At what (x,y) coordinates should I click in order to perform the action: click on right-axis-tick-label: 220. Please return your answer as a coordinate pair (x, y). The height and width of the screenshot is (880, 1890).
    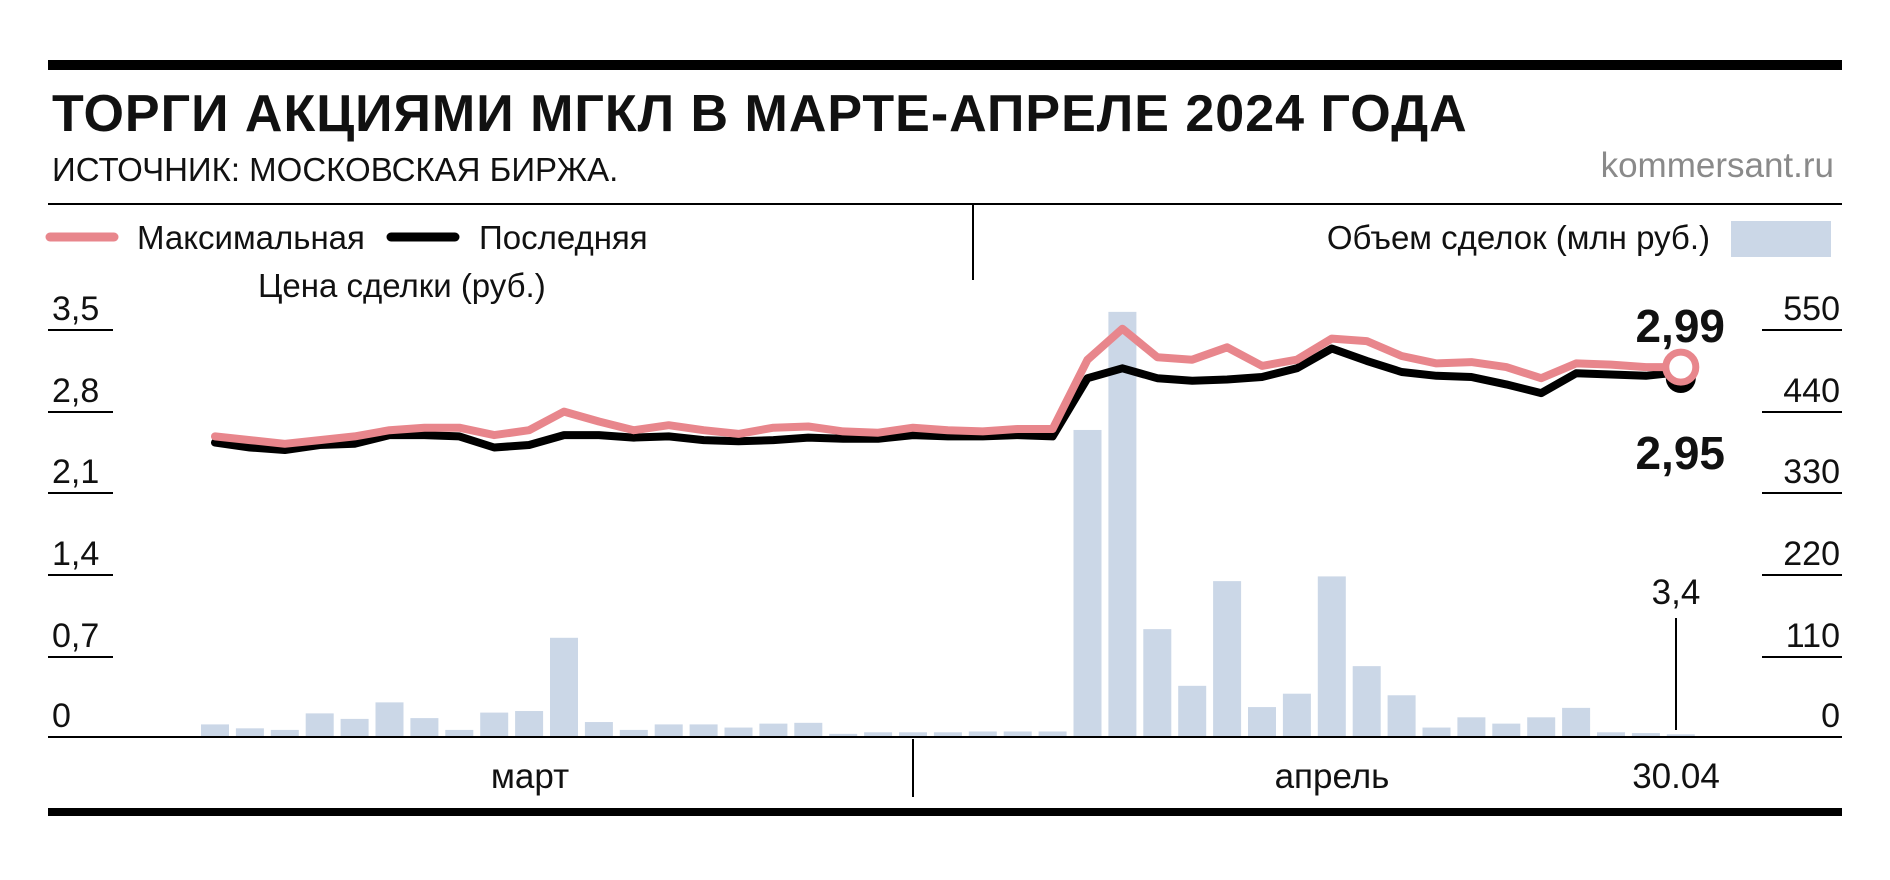
    Looking at the image, I should click on (1811, 554).